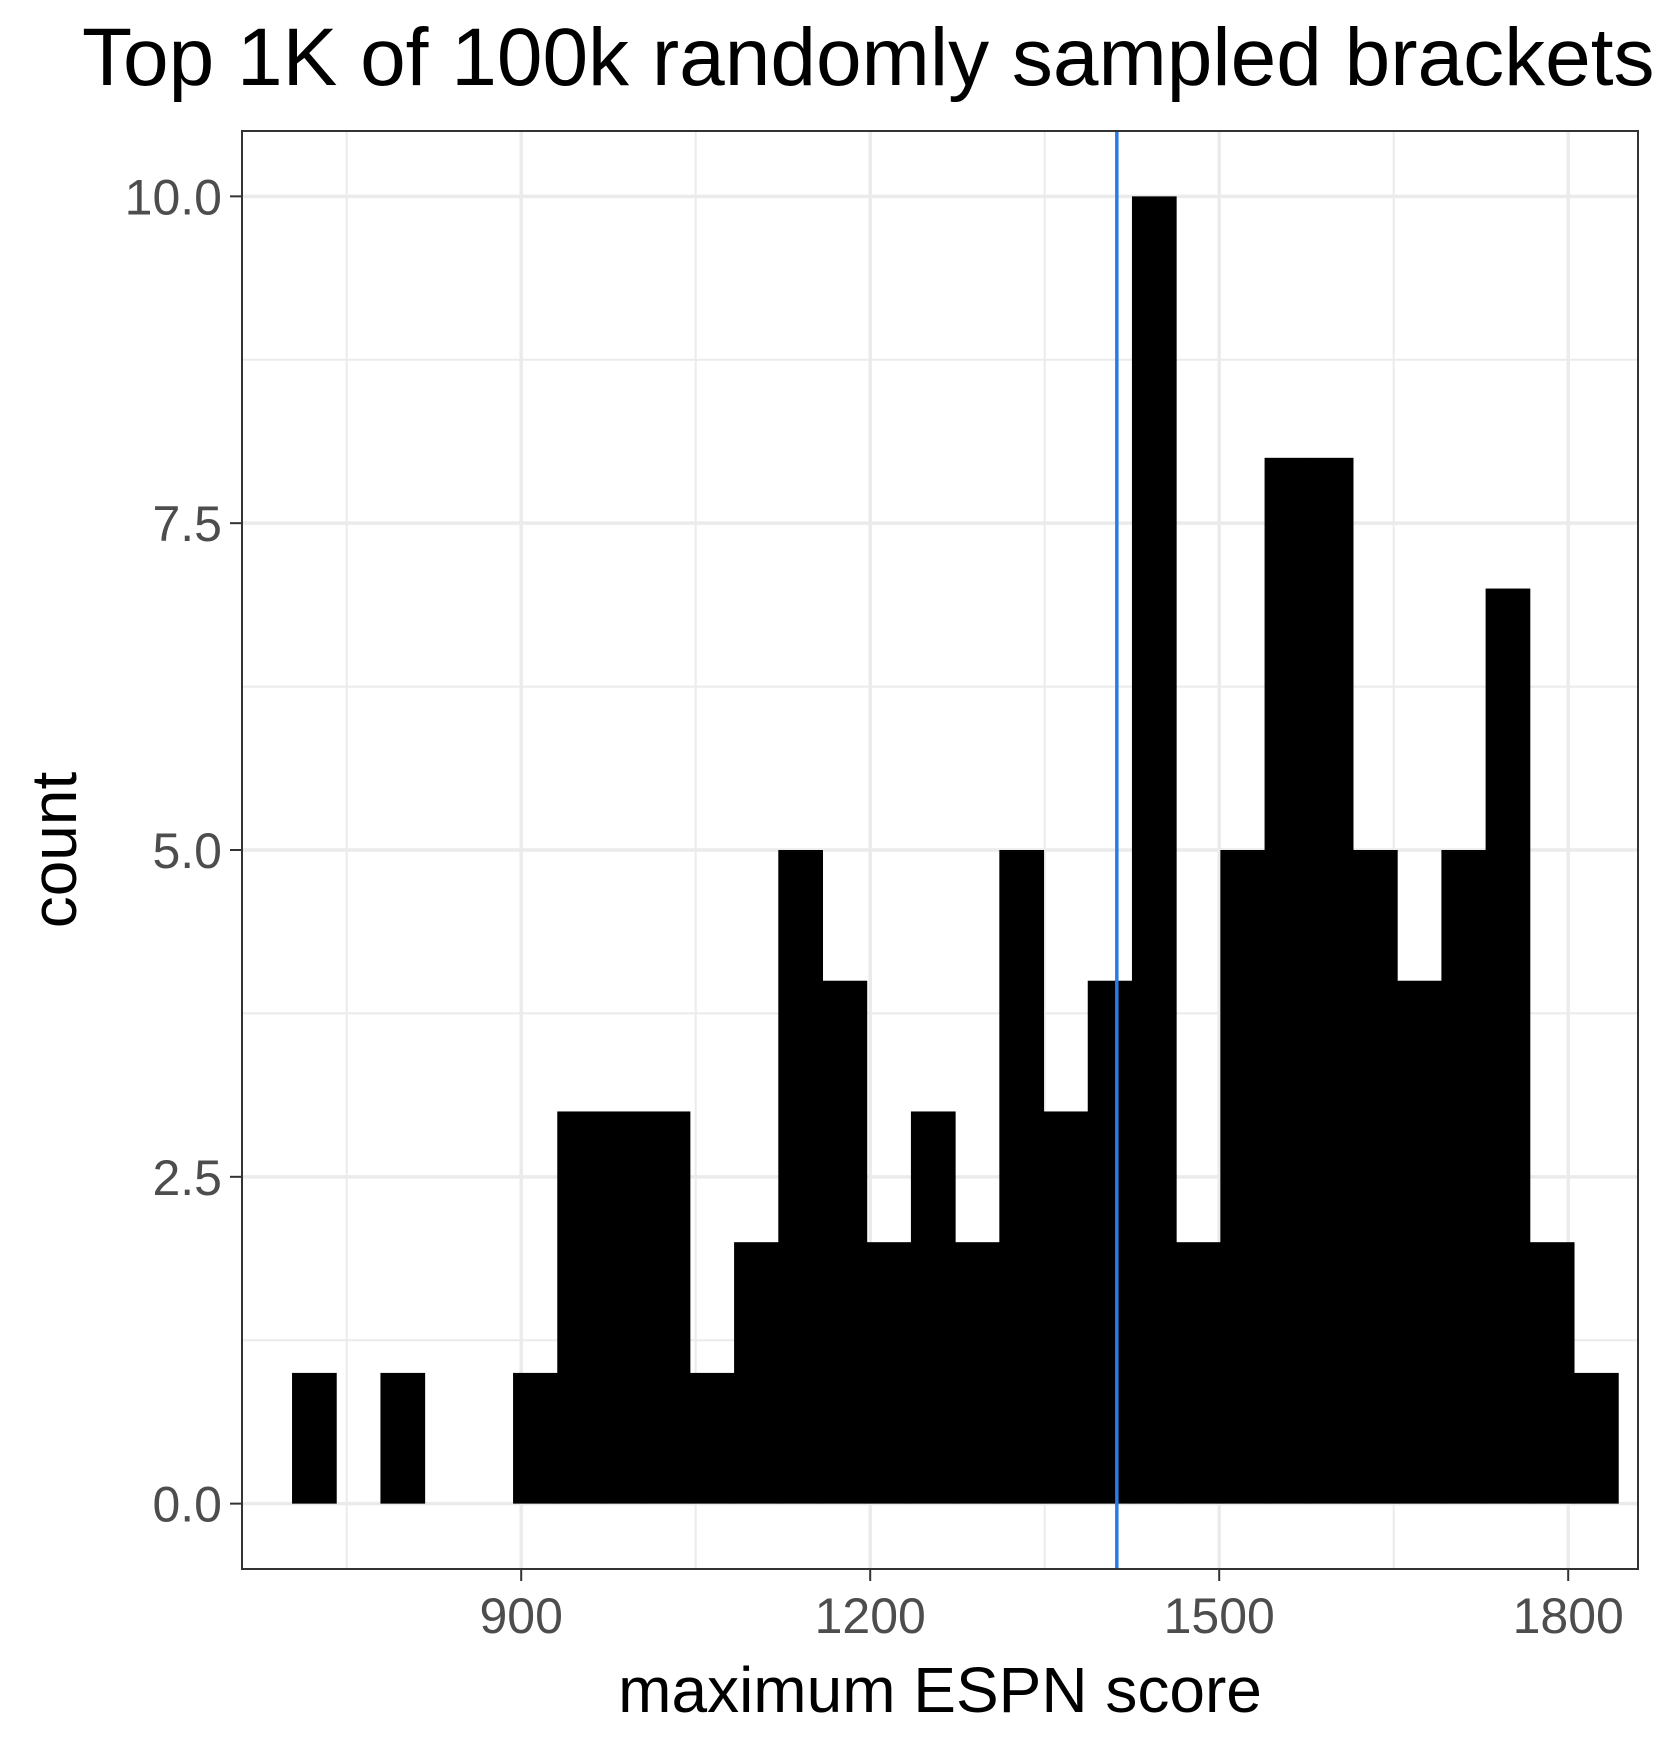 This screenshot has width=1662, height=1750. What do you see at coordinates (1051, 1606) in the screenshot?
I see `x-axis: 900 1200 1500 1800` at bounding box center [1051, 1606].